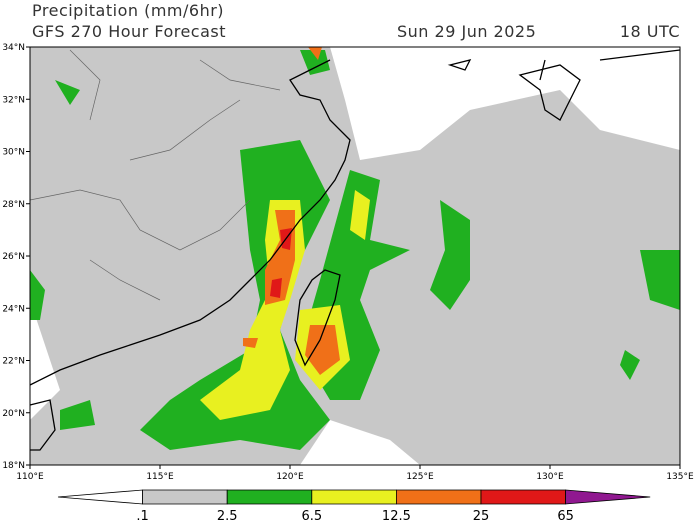 The width and height of the screenshot is (700, 525). What do you see at coordinates (13, 48) in the screenshot?
I see `lat-label: 34°N` at bounding box center [13, 48].